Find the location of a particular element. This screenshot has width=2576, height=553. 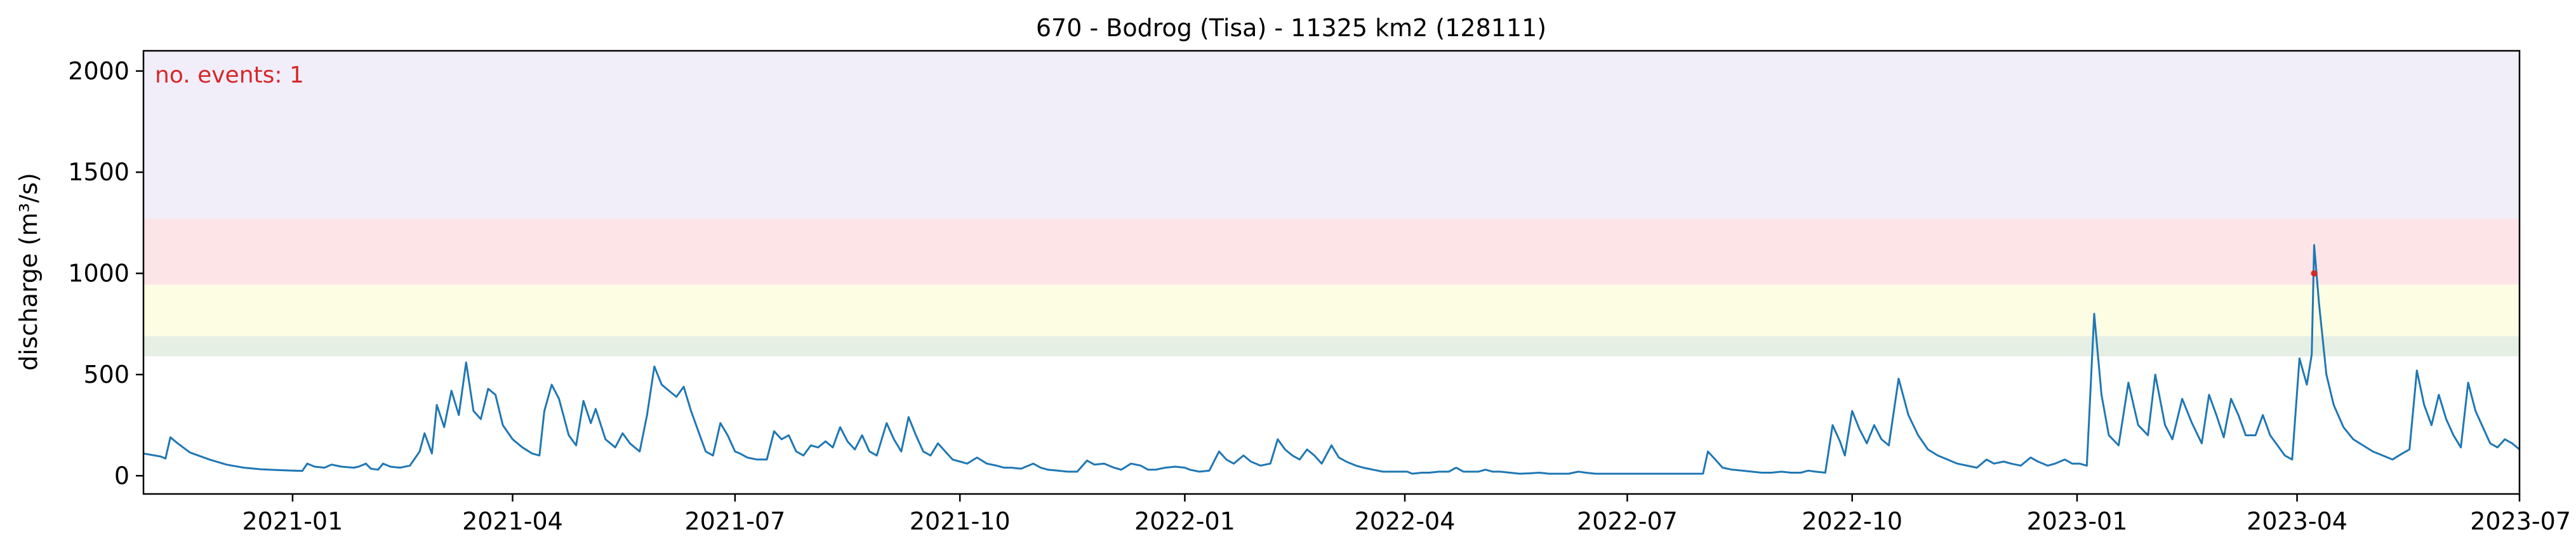

y-tick-label-4: 2000 is located at coordinates (98, 71).